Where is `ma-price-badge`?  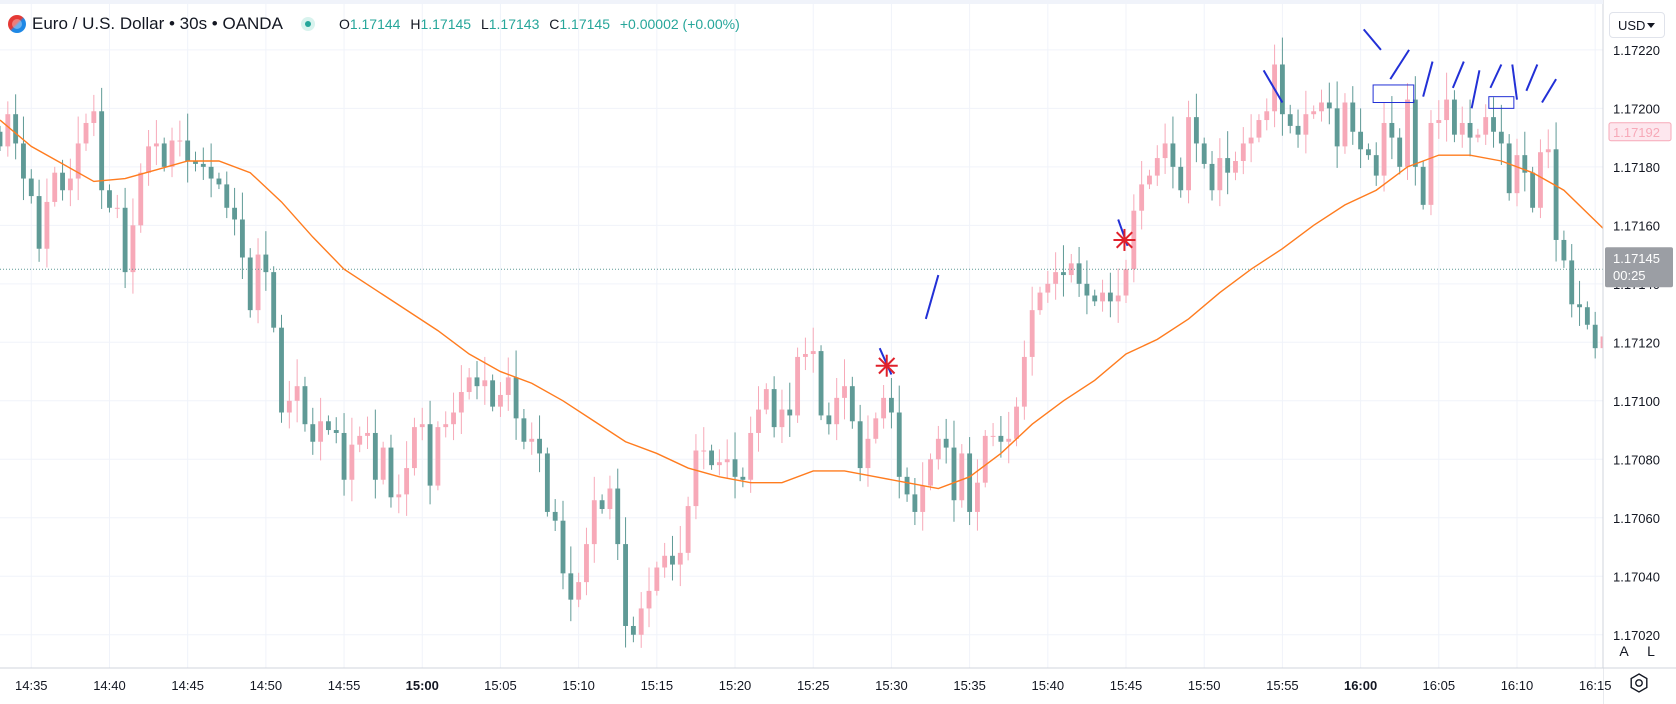
ma-price-badge is located at coordinates (1640, 132).